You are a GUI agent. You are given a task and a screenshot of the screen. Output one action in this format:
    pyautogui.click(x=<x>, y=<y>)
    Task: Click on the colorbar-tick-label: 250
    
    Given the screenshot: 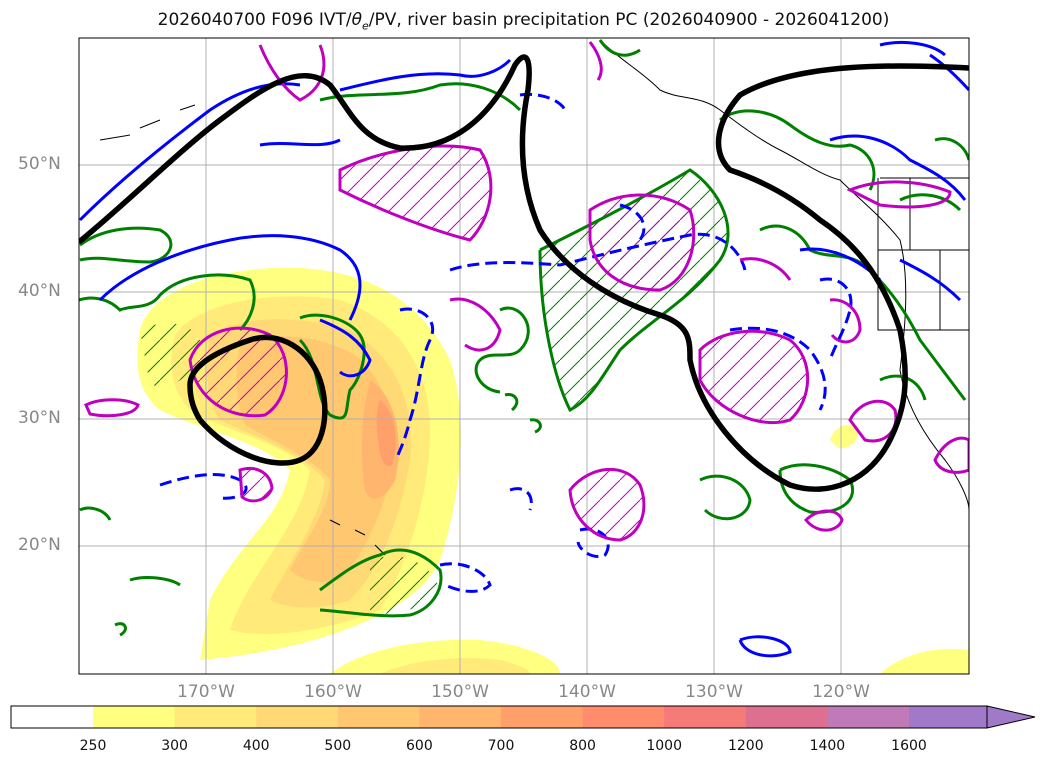 What is the action you would take?
    pyautogui.click(x=93, y=746)
    